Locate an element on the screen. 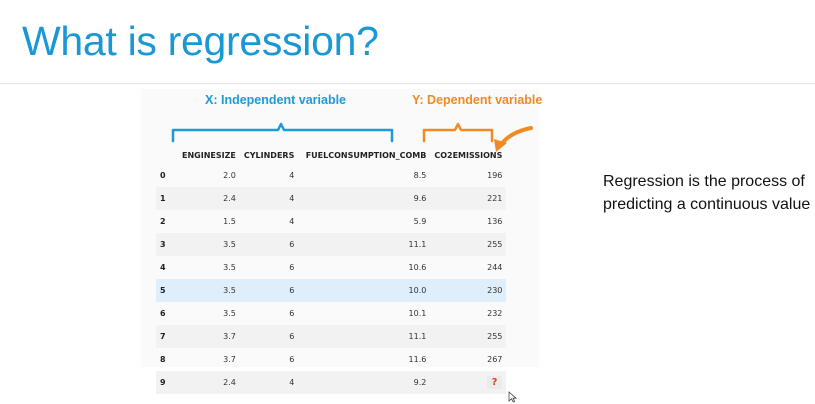  cell-index: 3 is located at coordinates (167, 244).